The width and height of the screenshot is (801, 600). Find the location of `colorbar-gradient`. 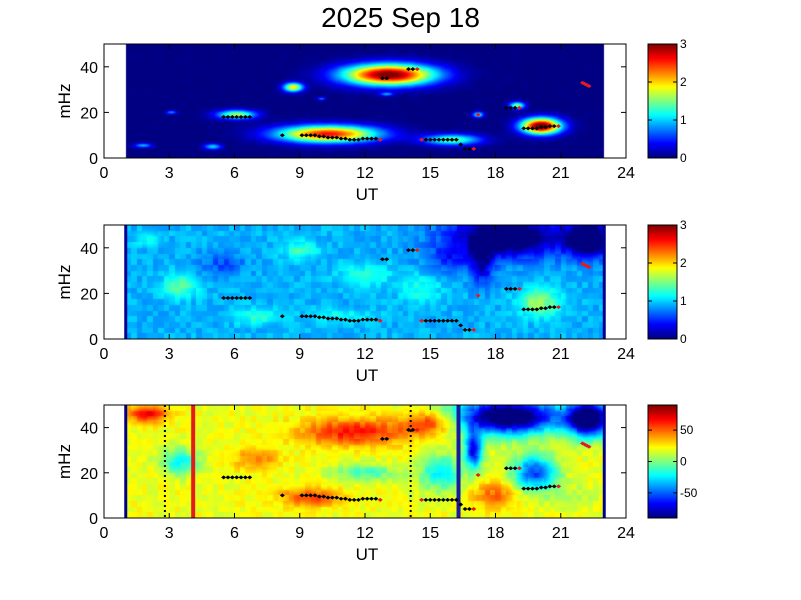

colorbar-gradient is located at coordinates (662, 101).